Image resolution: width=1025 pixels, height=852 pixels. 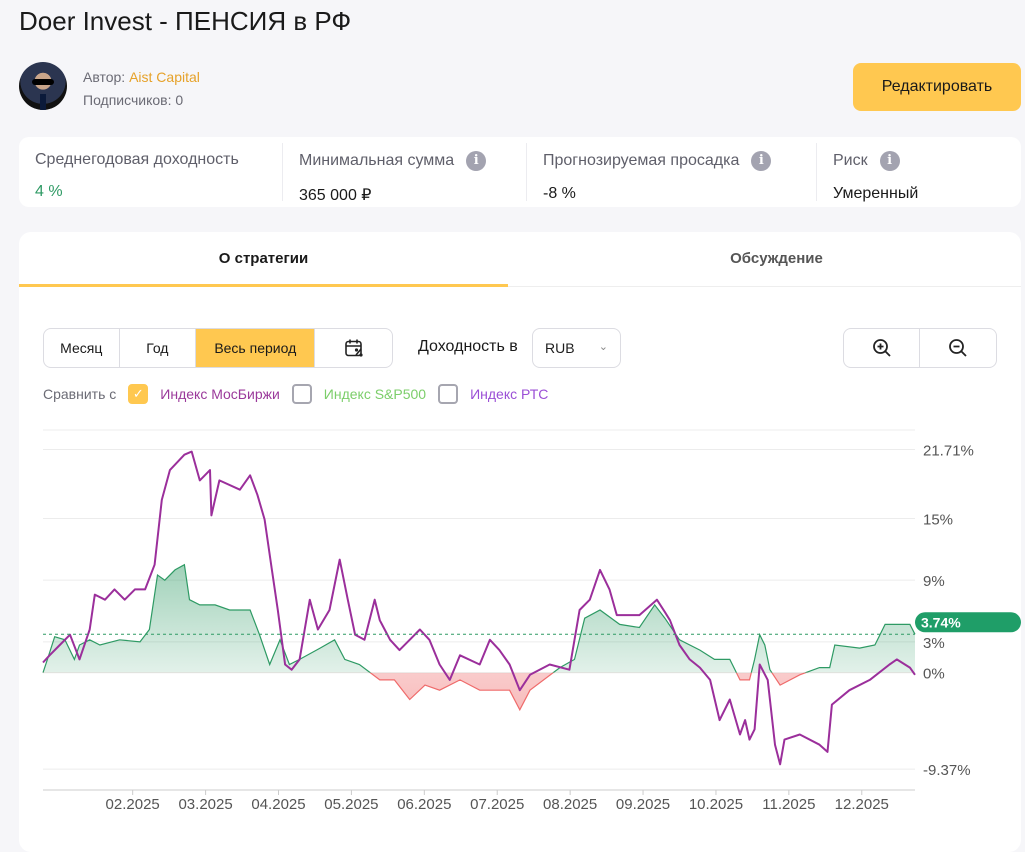 I want to click on current-value-label: 3.74%, so click(x=941, y=622).